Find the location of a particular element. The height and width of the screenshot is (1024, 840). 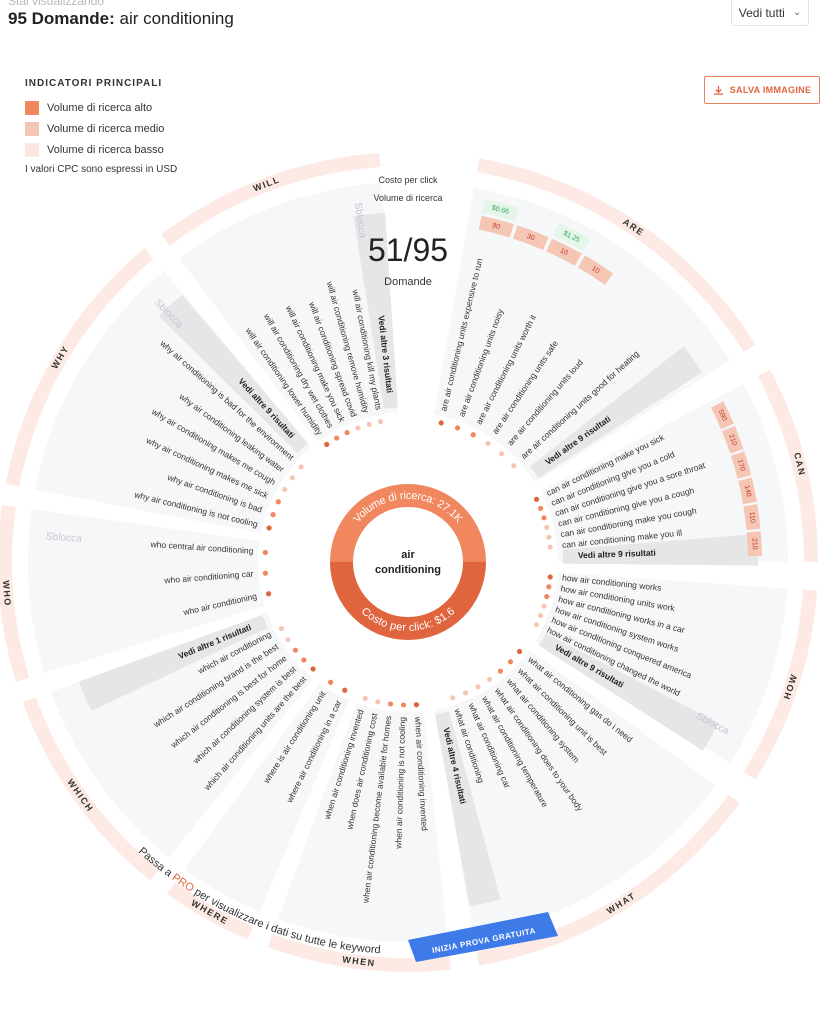

legend-label: Volume di ricerca alto is located at coordinates (100, 107).